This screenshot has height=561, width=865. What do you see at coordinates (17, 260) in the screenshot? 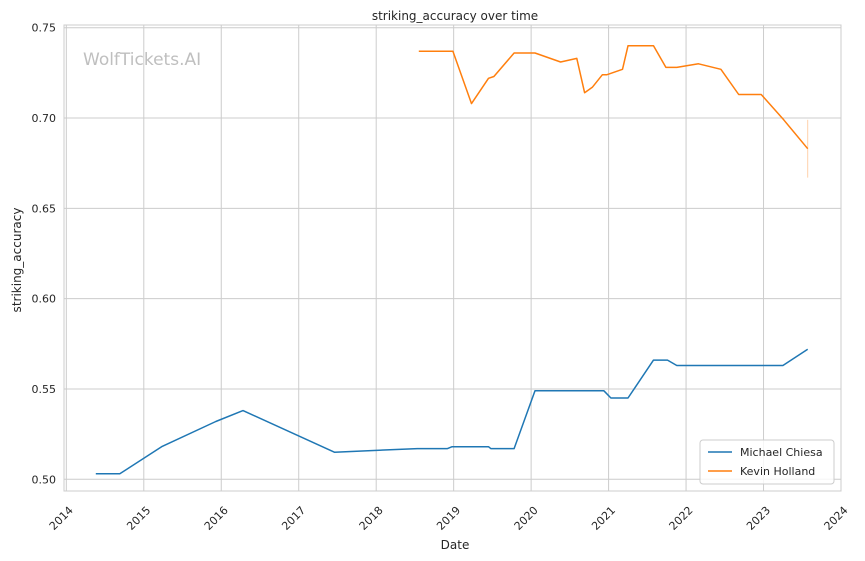
I see `y-axis-label: striking_accuracy` at bounding box center [17, 260].